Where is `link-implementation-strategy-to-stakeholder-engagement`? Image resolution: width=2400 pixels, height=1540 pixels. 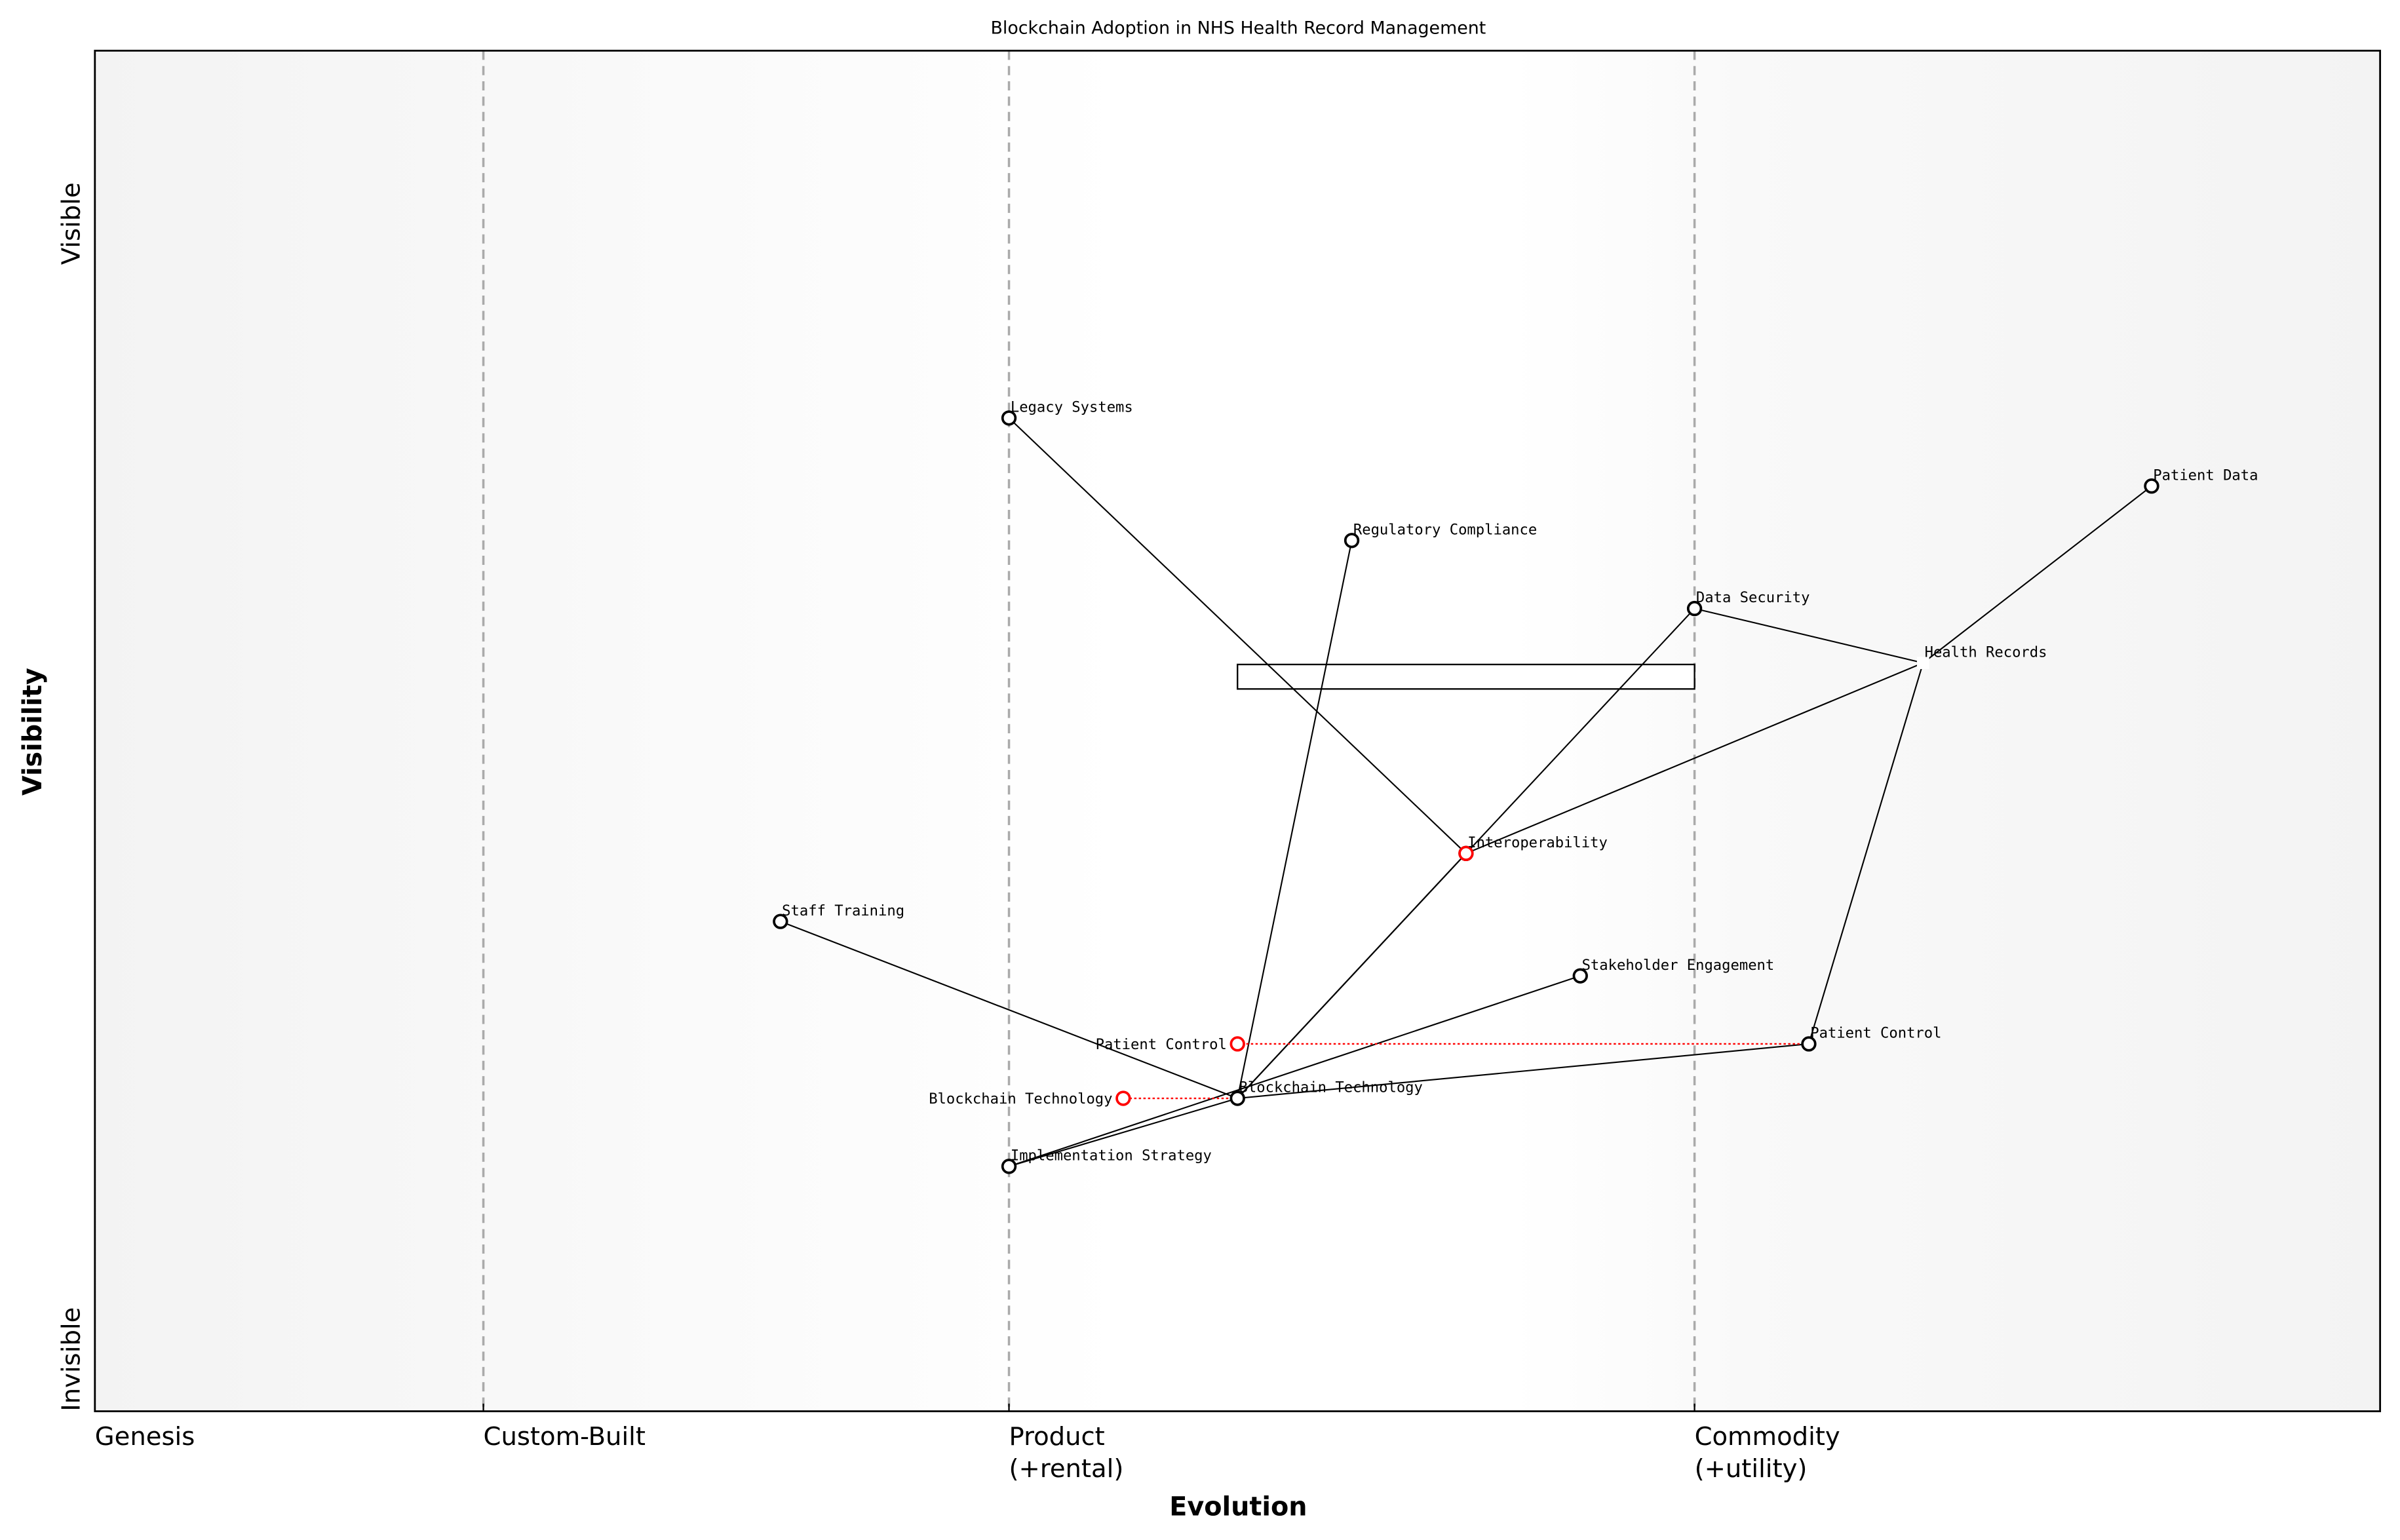
link-implementation-strategy-to-stakeholder-engagement is located at coordinates (1295, 1071).